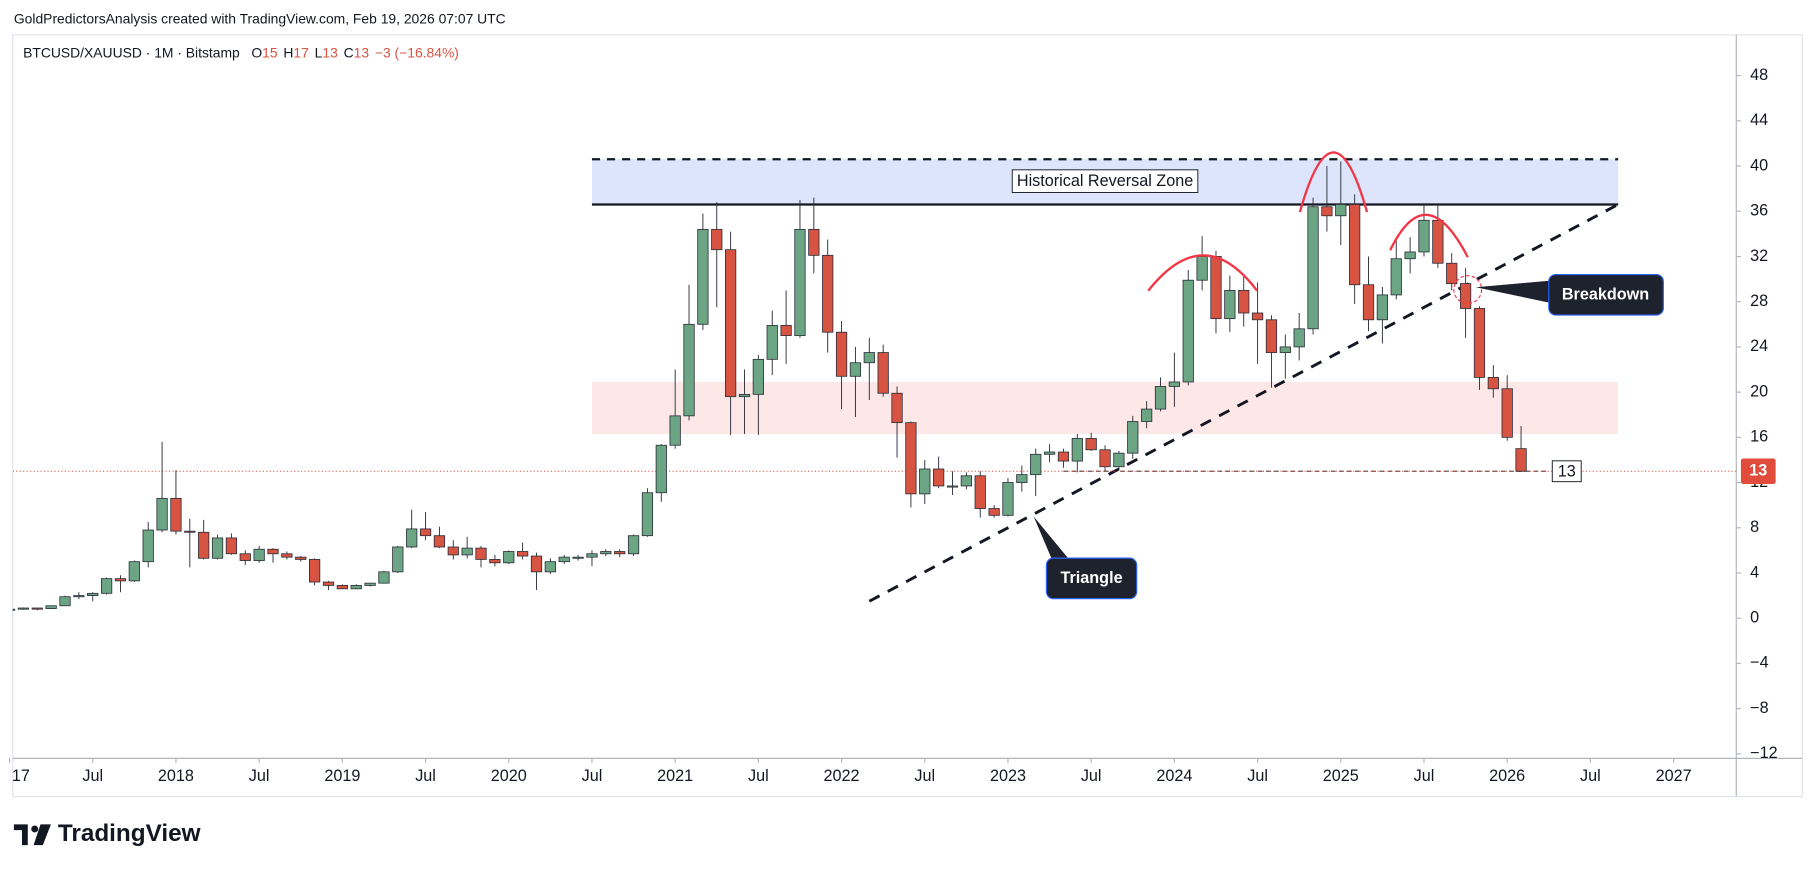 This screenshot has width=1815, height=872. Describe the element at coordinates (301, 52) in the screenshot. I see `ohlc-value: 17` at that location.